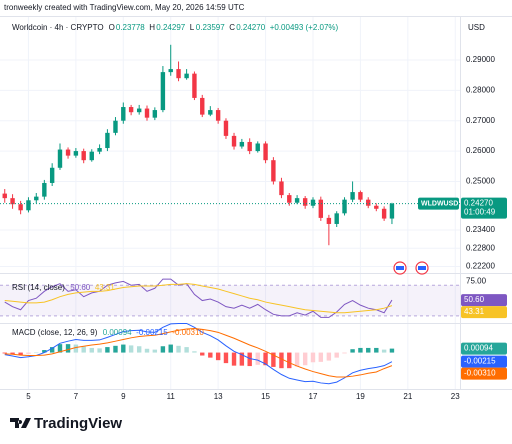 This screenshot has height=444, width=512. What do you see at coordinates (171, 396) in the screenshot?
I see `x-tick-label: 11` at bounding box center [171, 396].